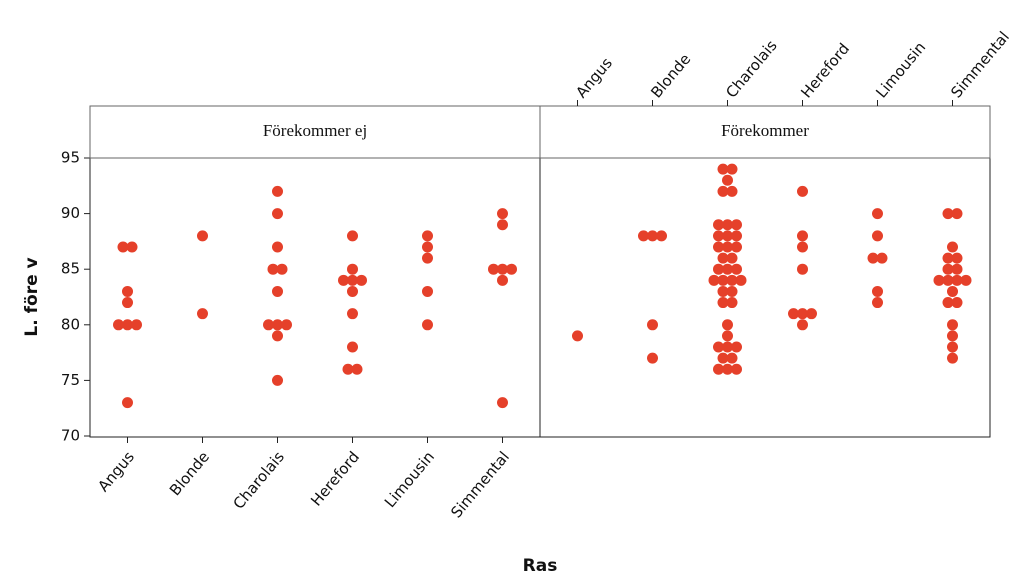 This screenshot has width=1034, height=577. I want to click on y-axis-title: L. före v, so click(32, 296).